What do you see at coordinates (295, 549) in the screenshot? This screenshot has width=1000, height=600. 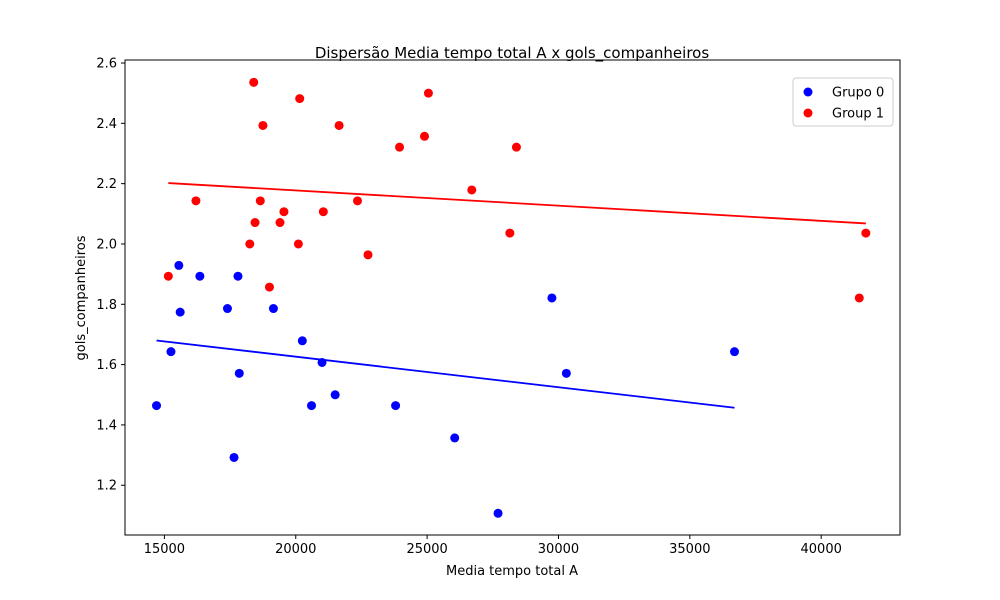 I see `x-tick-label: 20000` at bounding box center [295, 549].